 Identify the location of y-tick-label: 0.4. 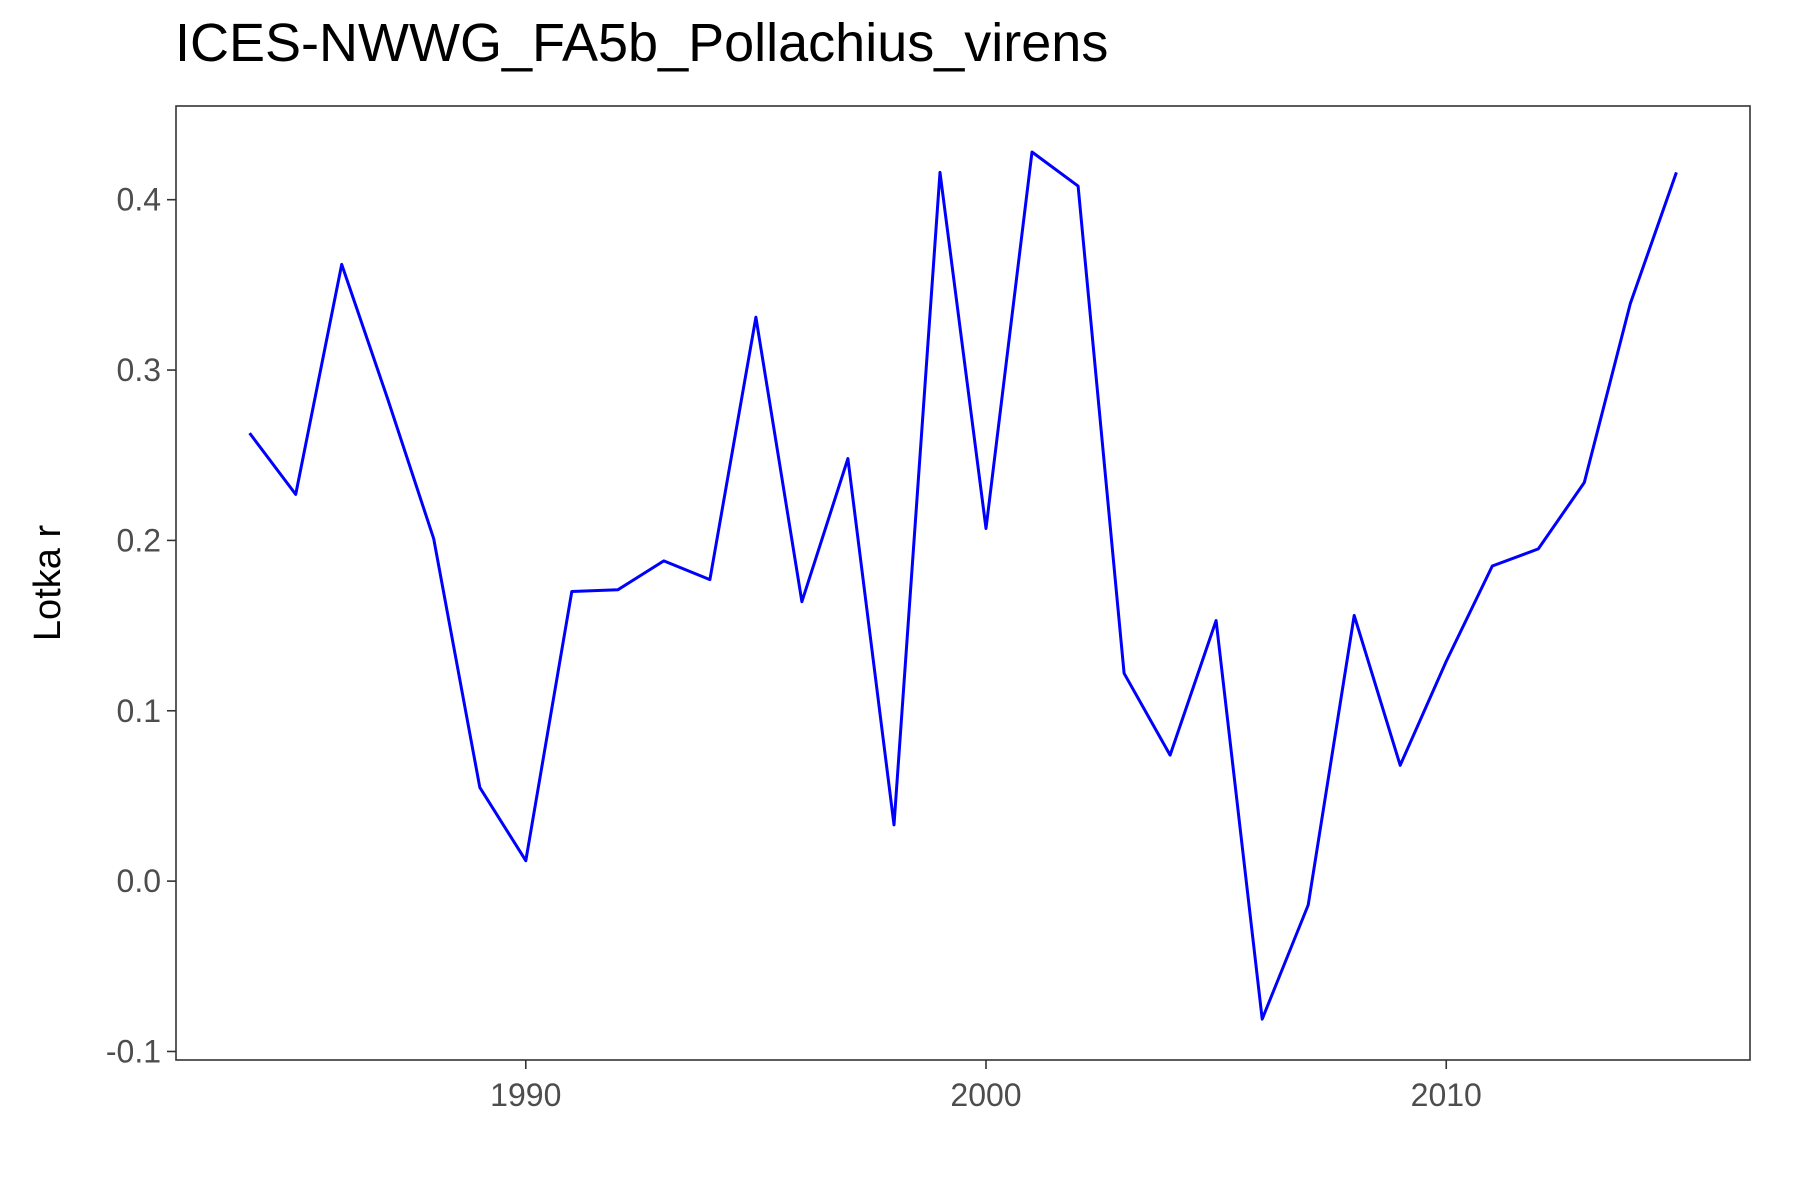
(139, 200).